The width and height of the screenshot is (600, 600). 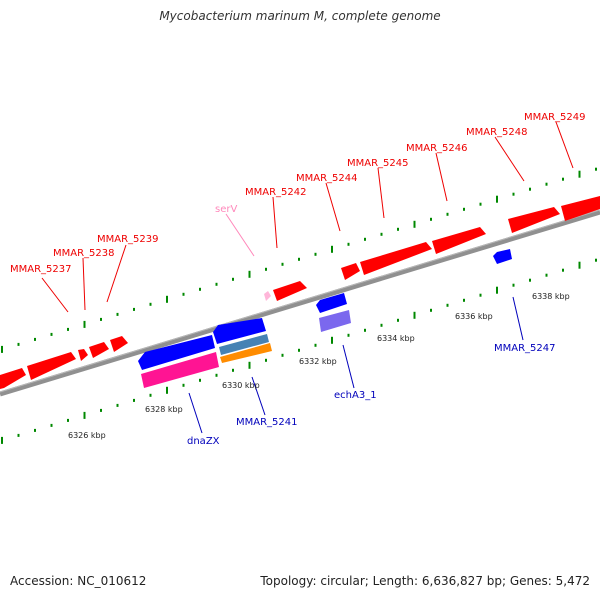 I want to click on gene-label-mmar-5241: MMAR_5241, so click(x=267, y=422).